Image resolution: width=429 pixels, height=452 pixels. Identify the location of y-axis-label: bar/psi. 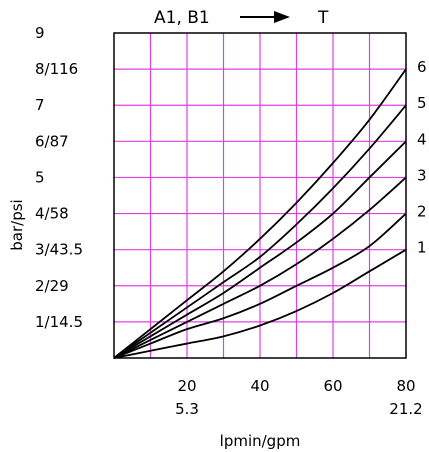
(17, 224).